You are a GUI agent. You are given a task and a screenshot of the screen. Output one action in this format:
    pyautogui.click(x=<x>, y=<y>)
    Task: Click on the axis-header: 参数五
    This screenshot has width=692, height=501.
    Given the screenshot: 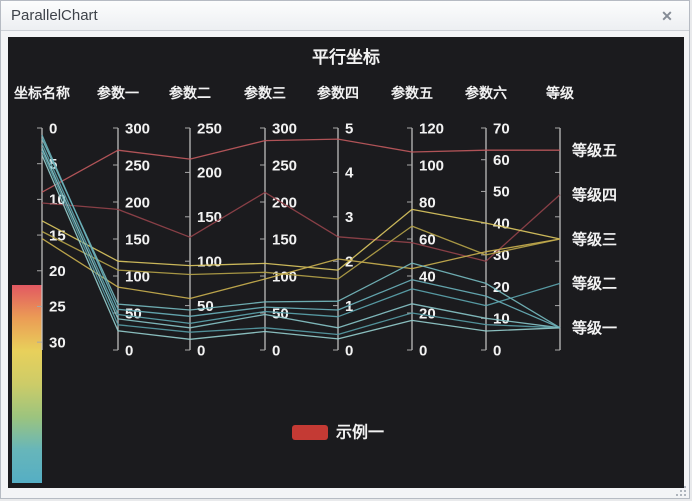 What is the action you would take?
    pyautogui.click(x=412, y=93)
    